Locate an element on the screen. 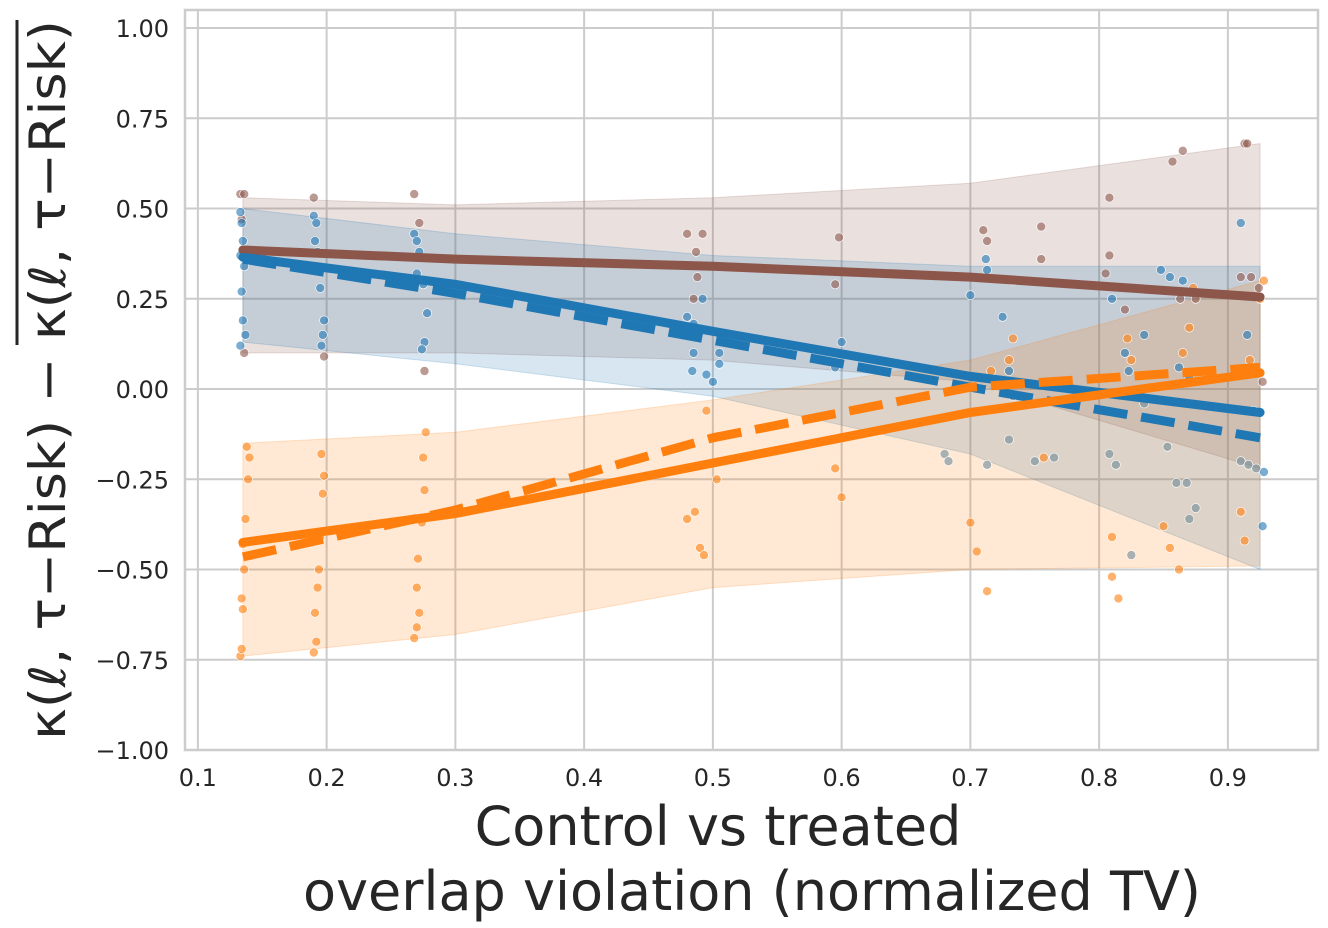 This screenshot has width=1328, height=928. x-tick-label: 0.7 is located at coordinates (970, 778).